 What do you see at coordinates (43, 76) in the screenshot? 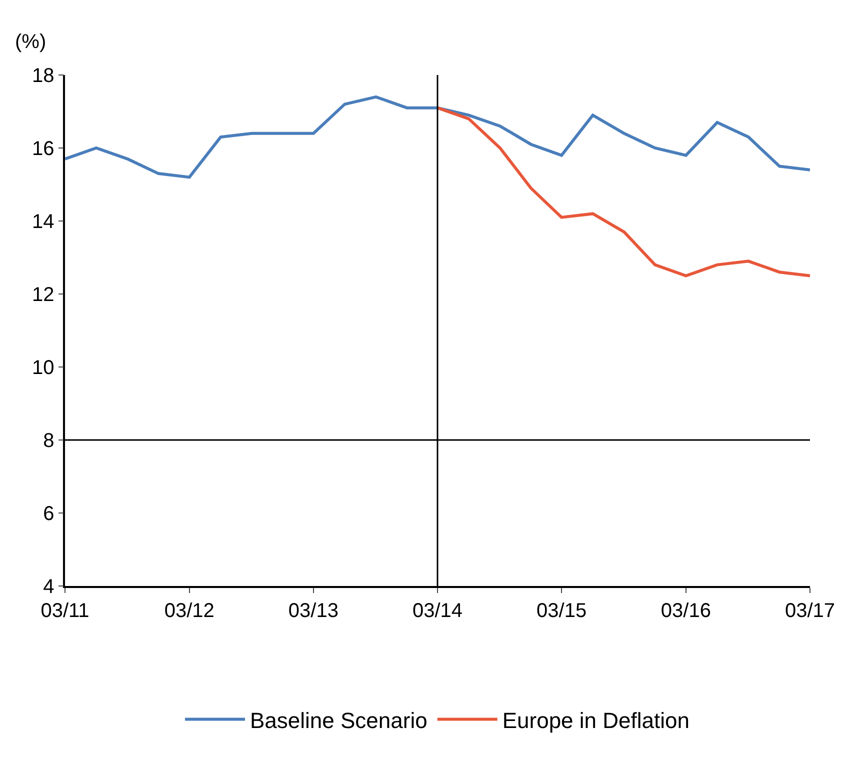
I see `y-tick-label: 18` at bounding box center [43, 76].